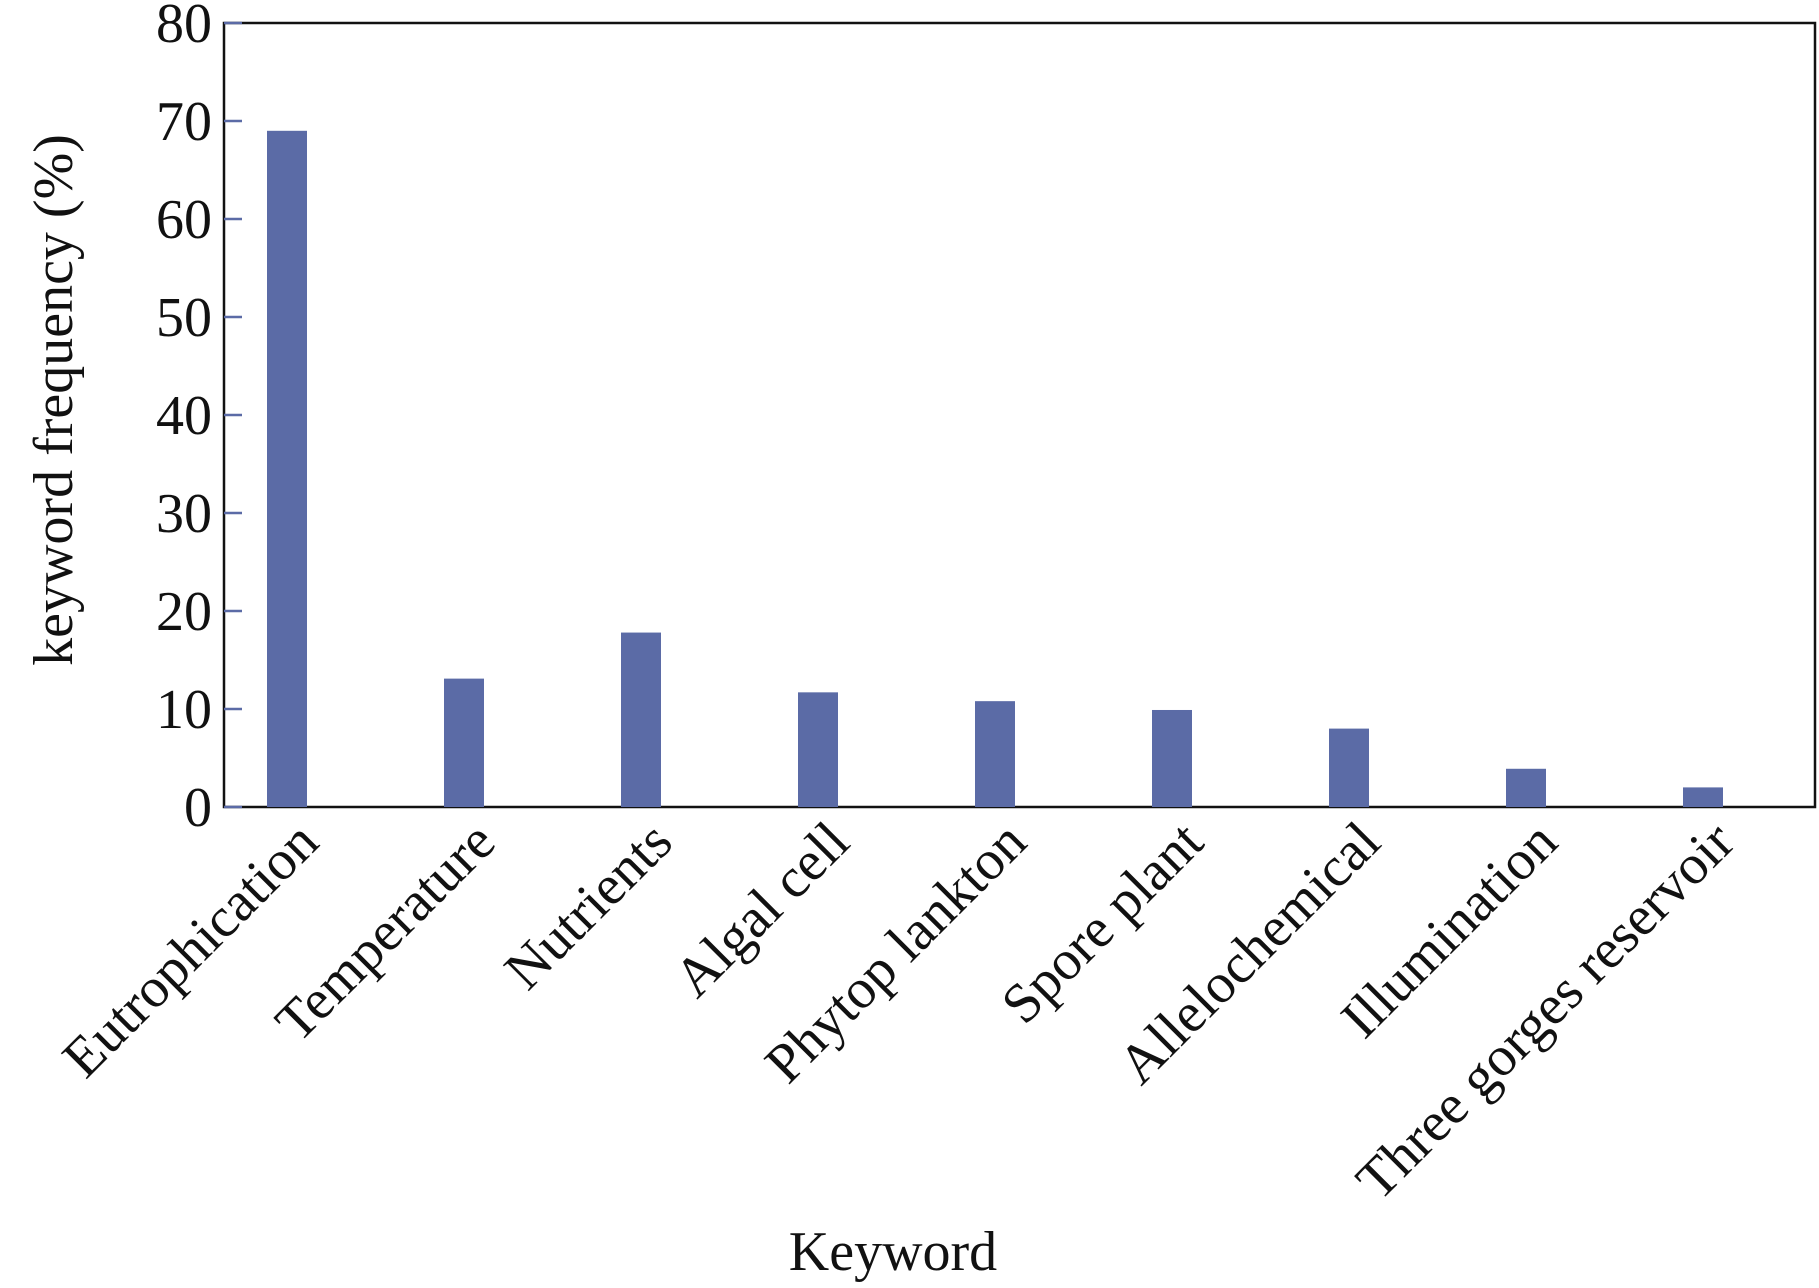 This screenshot has height=1288, width=1819. What do you see at coordinates (893, 1252) in the screenshot?
I see `x-axis-label: Keyword` at bounding box center [893, 1252].